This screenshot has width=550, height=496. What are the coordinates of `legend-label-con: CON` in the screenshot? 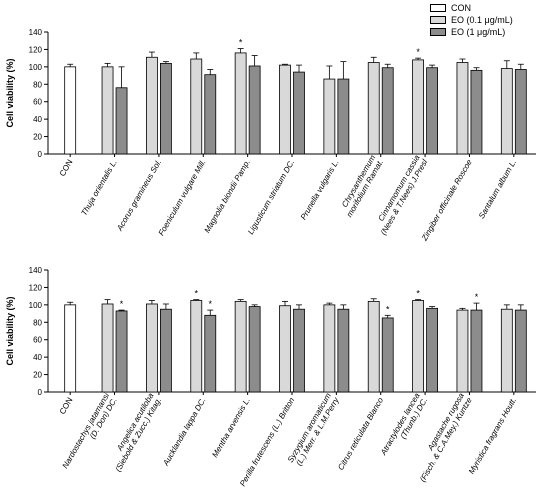 It's located at (461, 8).